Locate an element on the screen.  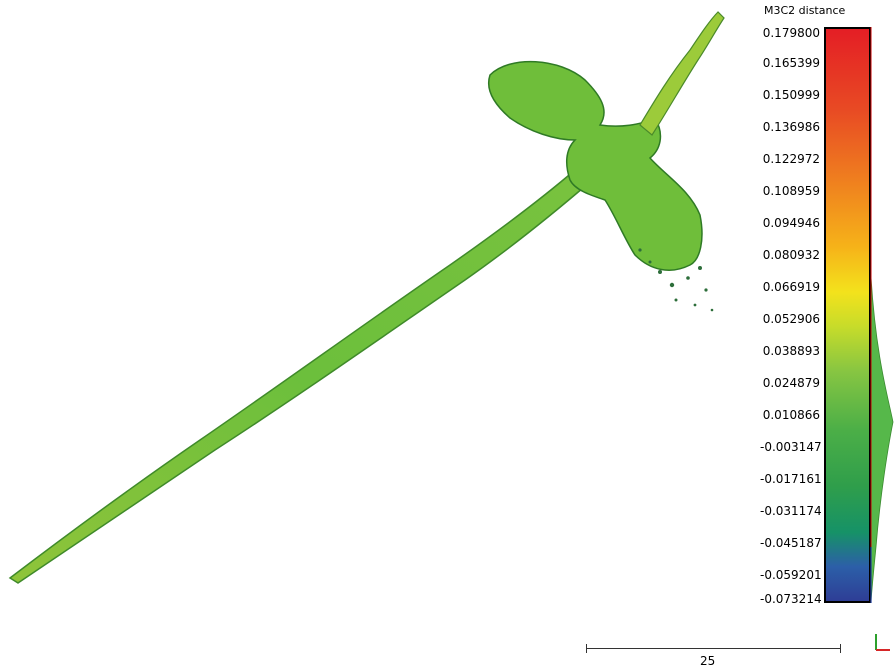
scattered-points is located at coordinates (676, 280).